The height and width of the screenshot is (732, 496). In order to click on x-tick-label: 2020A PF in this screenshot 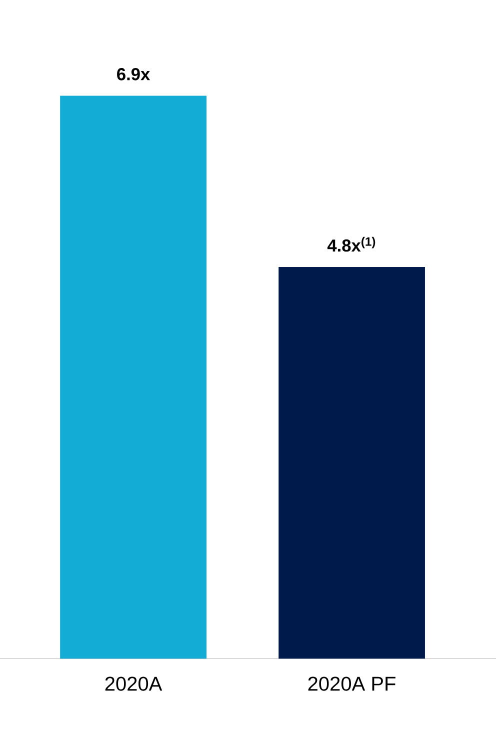, I will do `click(352, 683)`.